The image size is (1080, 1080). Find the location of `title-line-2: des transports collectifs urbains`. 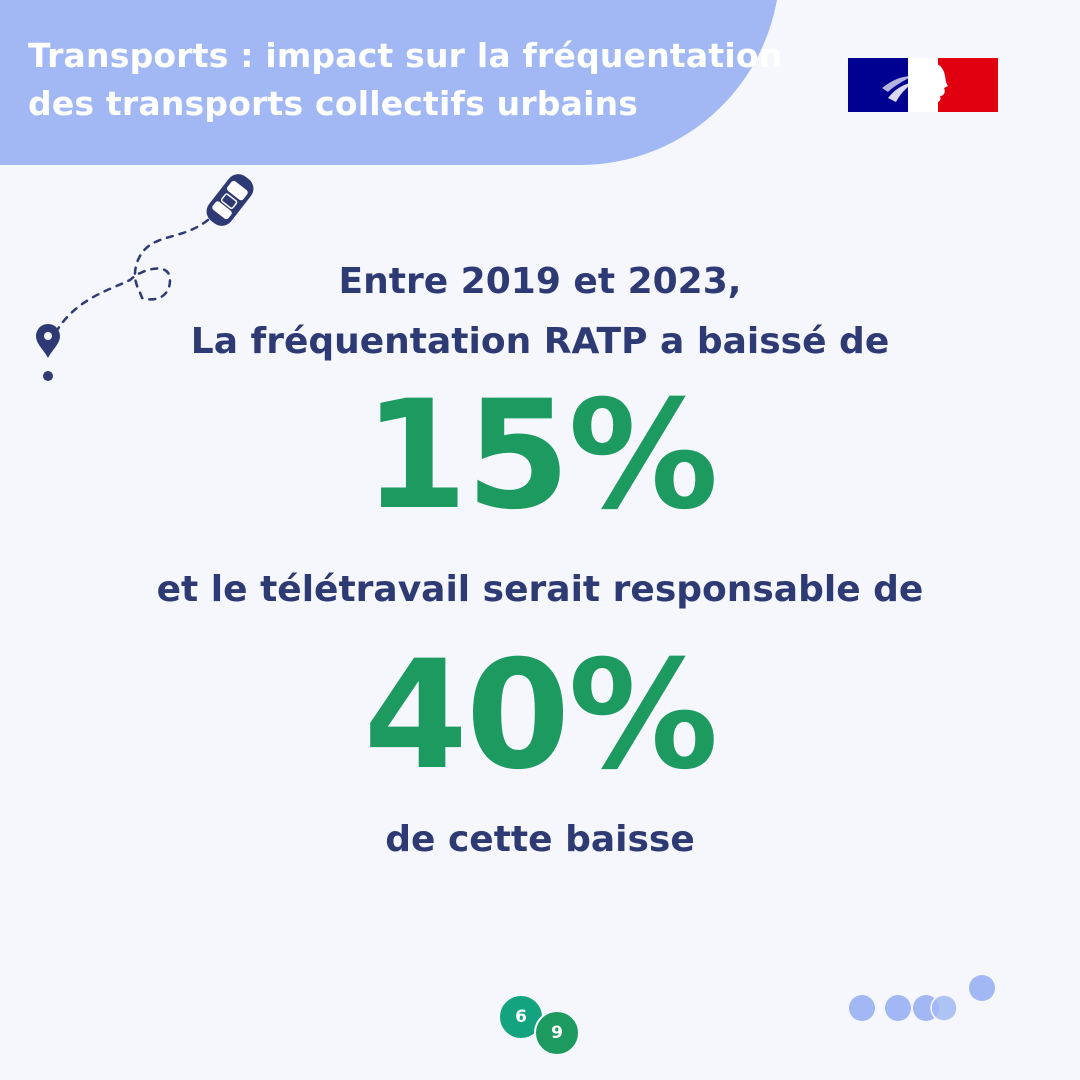

title-line-2: des transports collectifs urbains is located at coordinates (333, 103).